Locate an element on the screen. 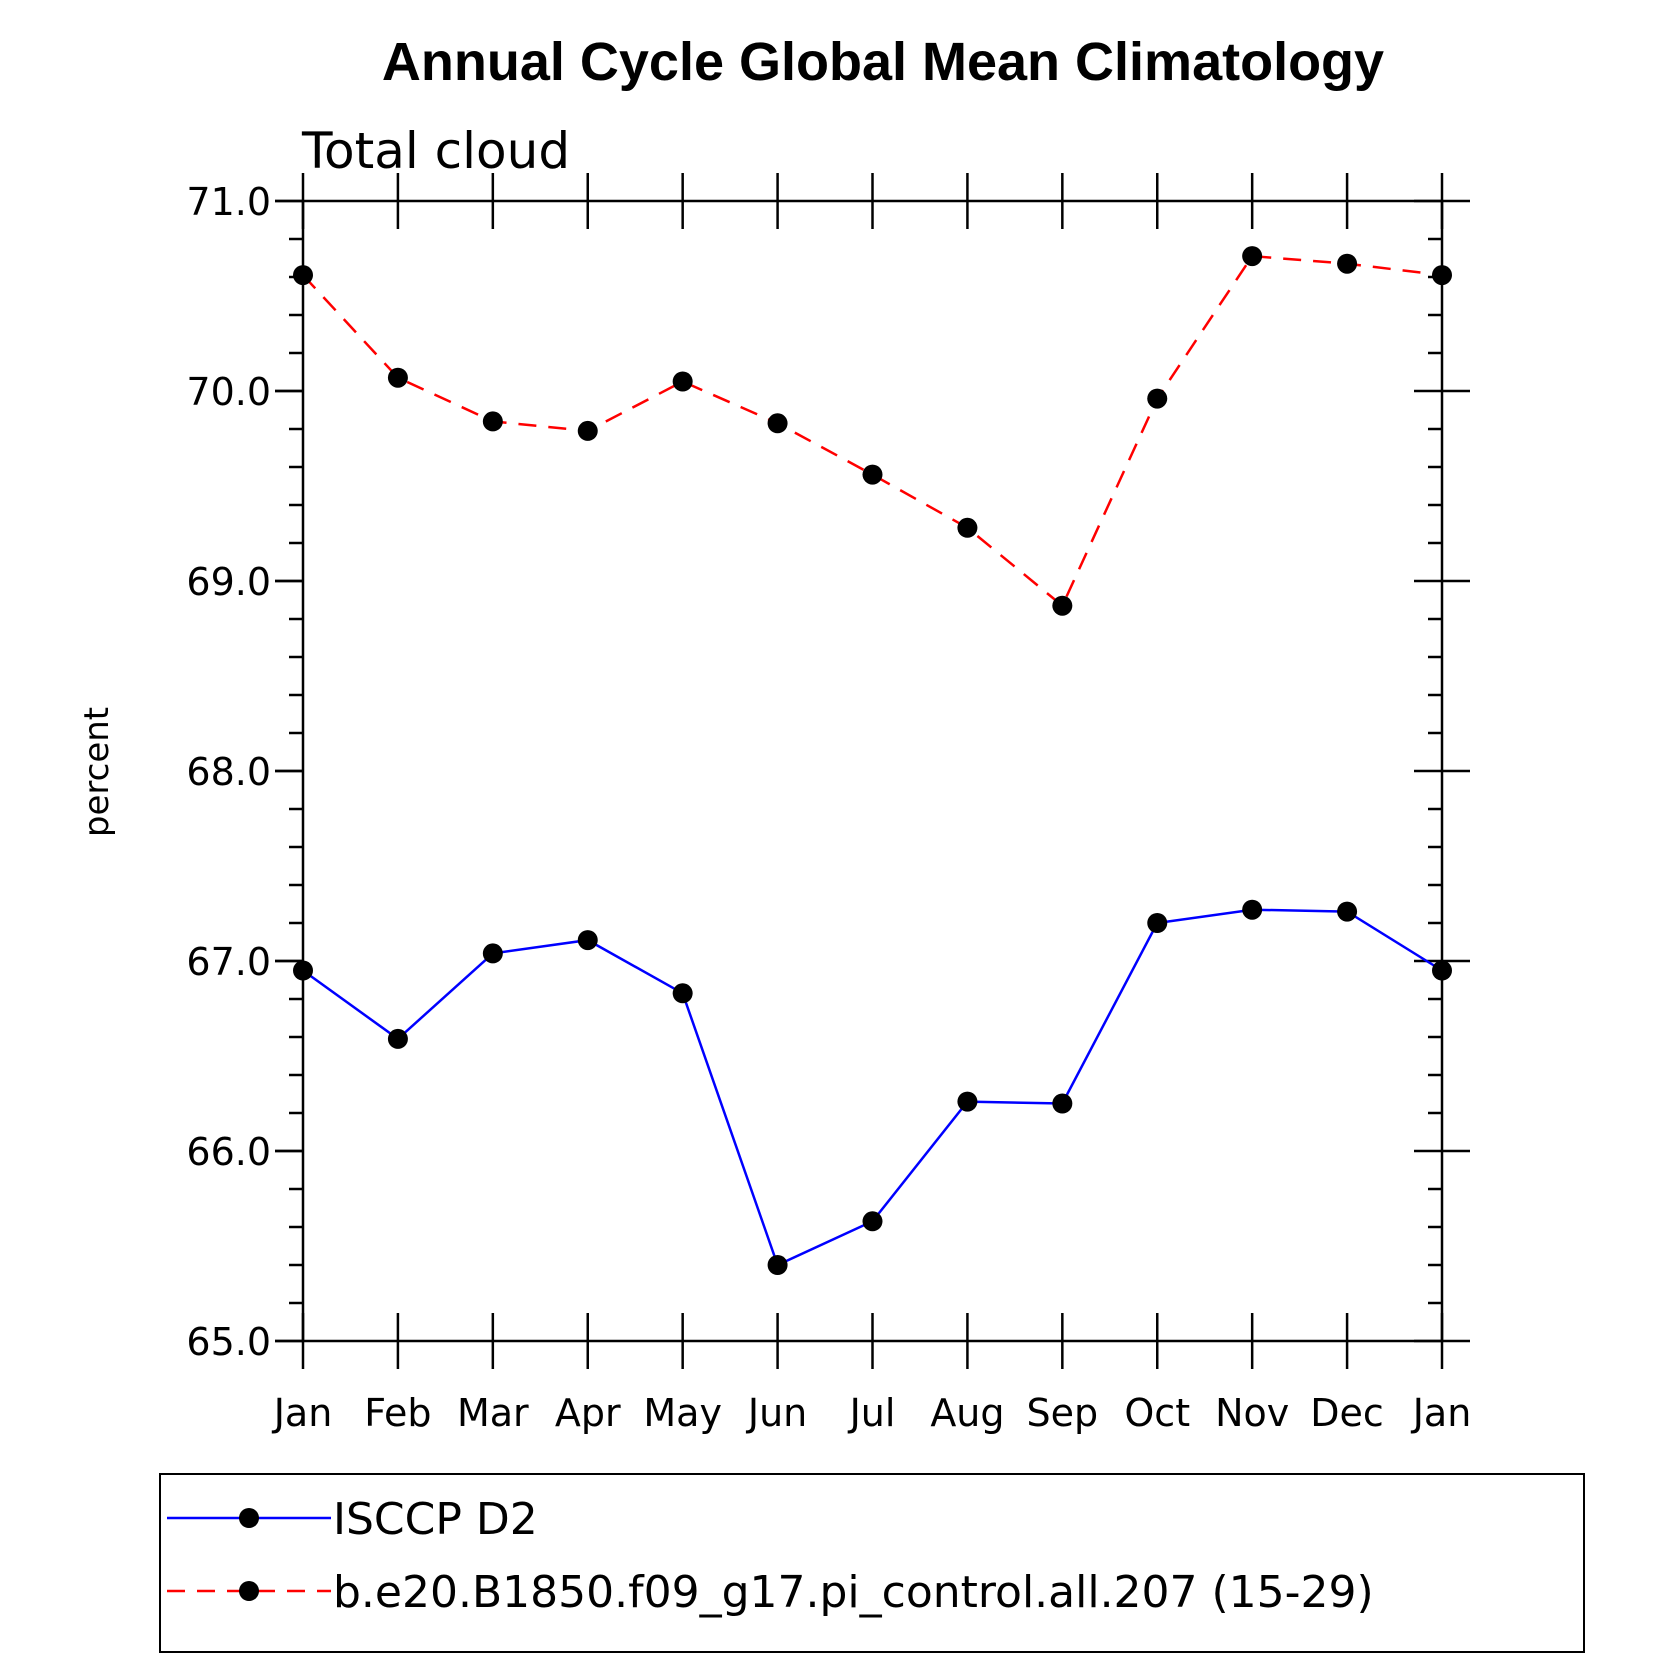 This screenshot has height=1658, width=1658. y-tick-label: 66.0 is located at coordinates (228, 1152).